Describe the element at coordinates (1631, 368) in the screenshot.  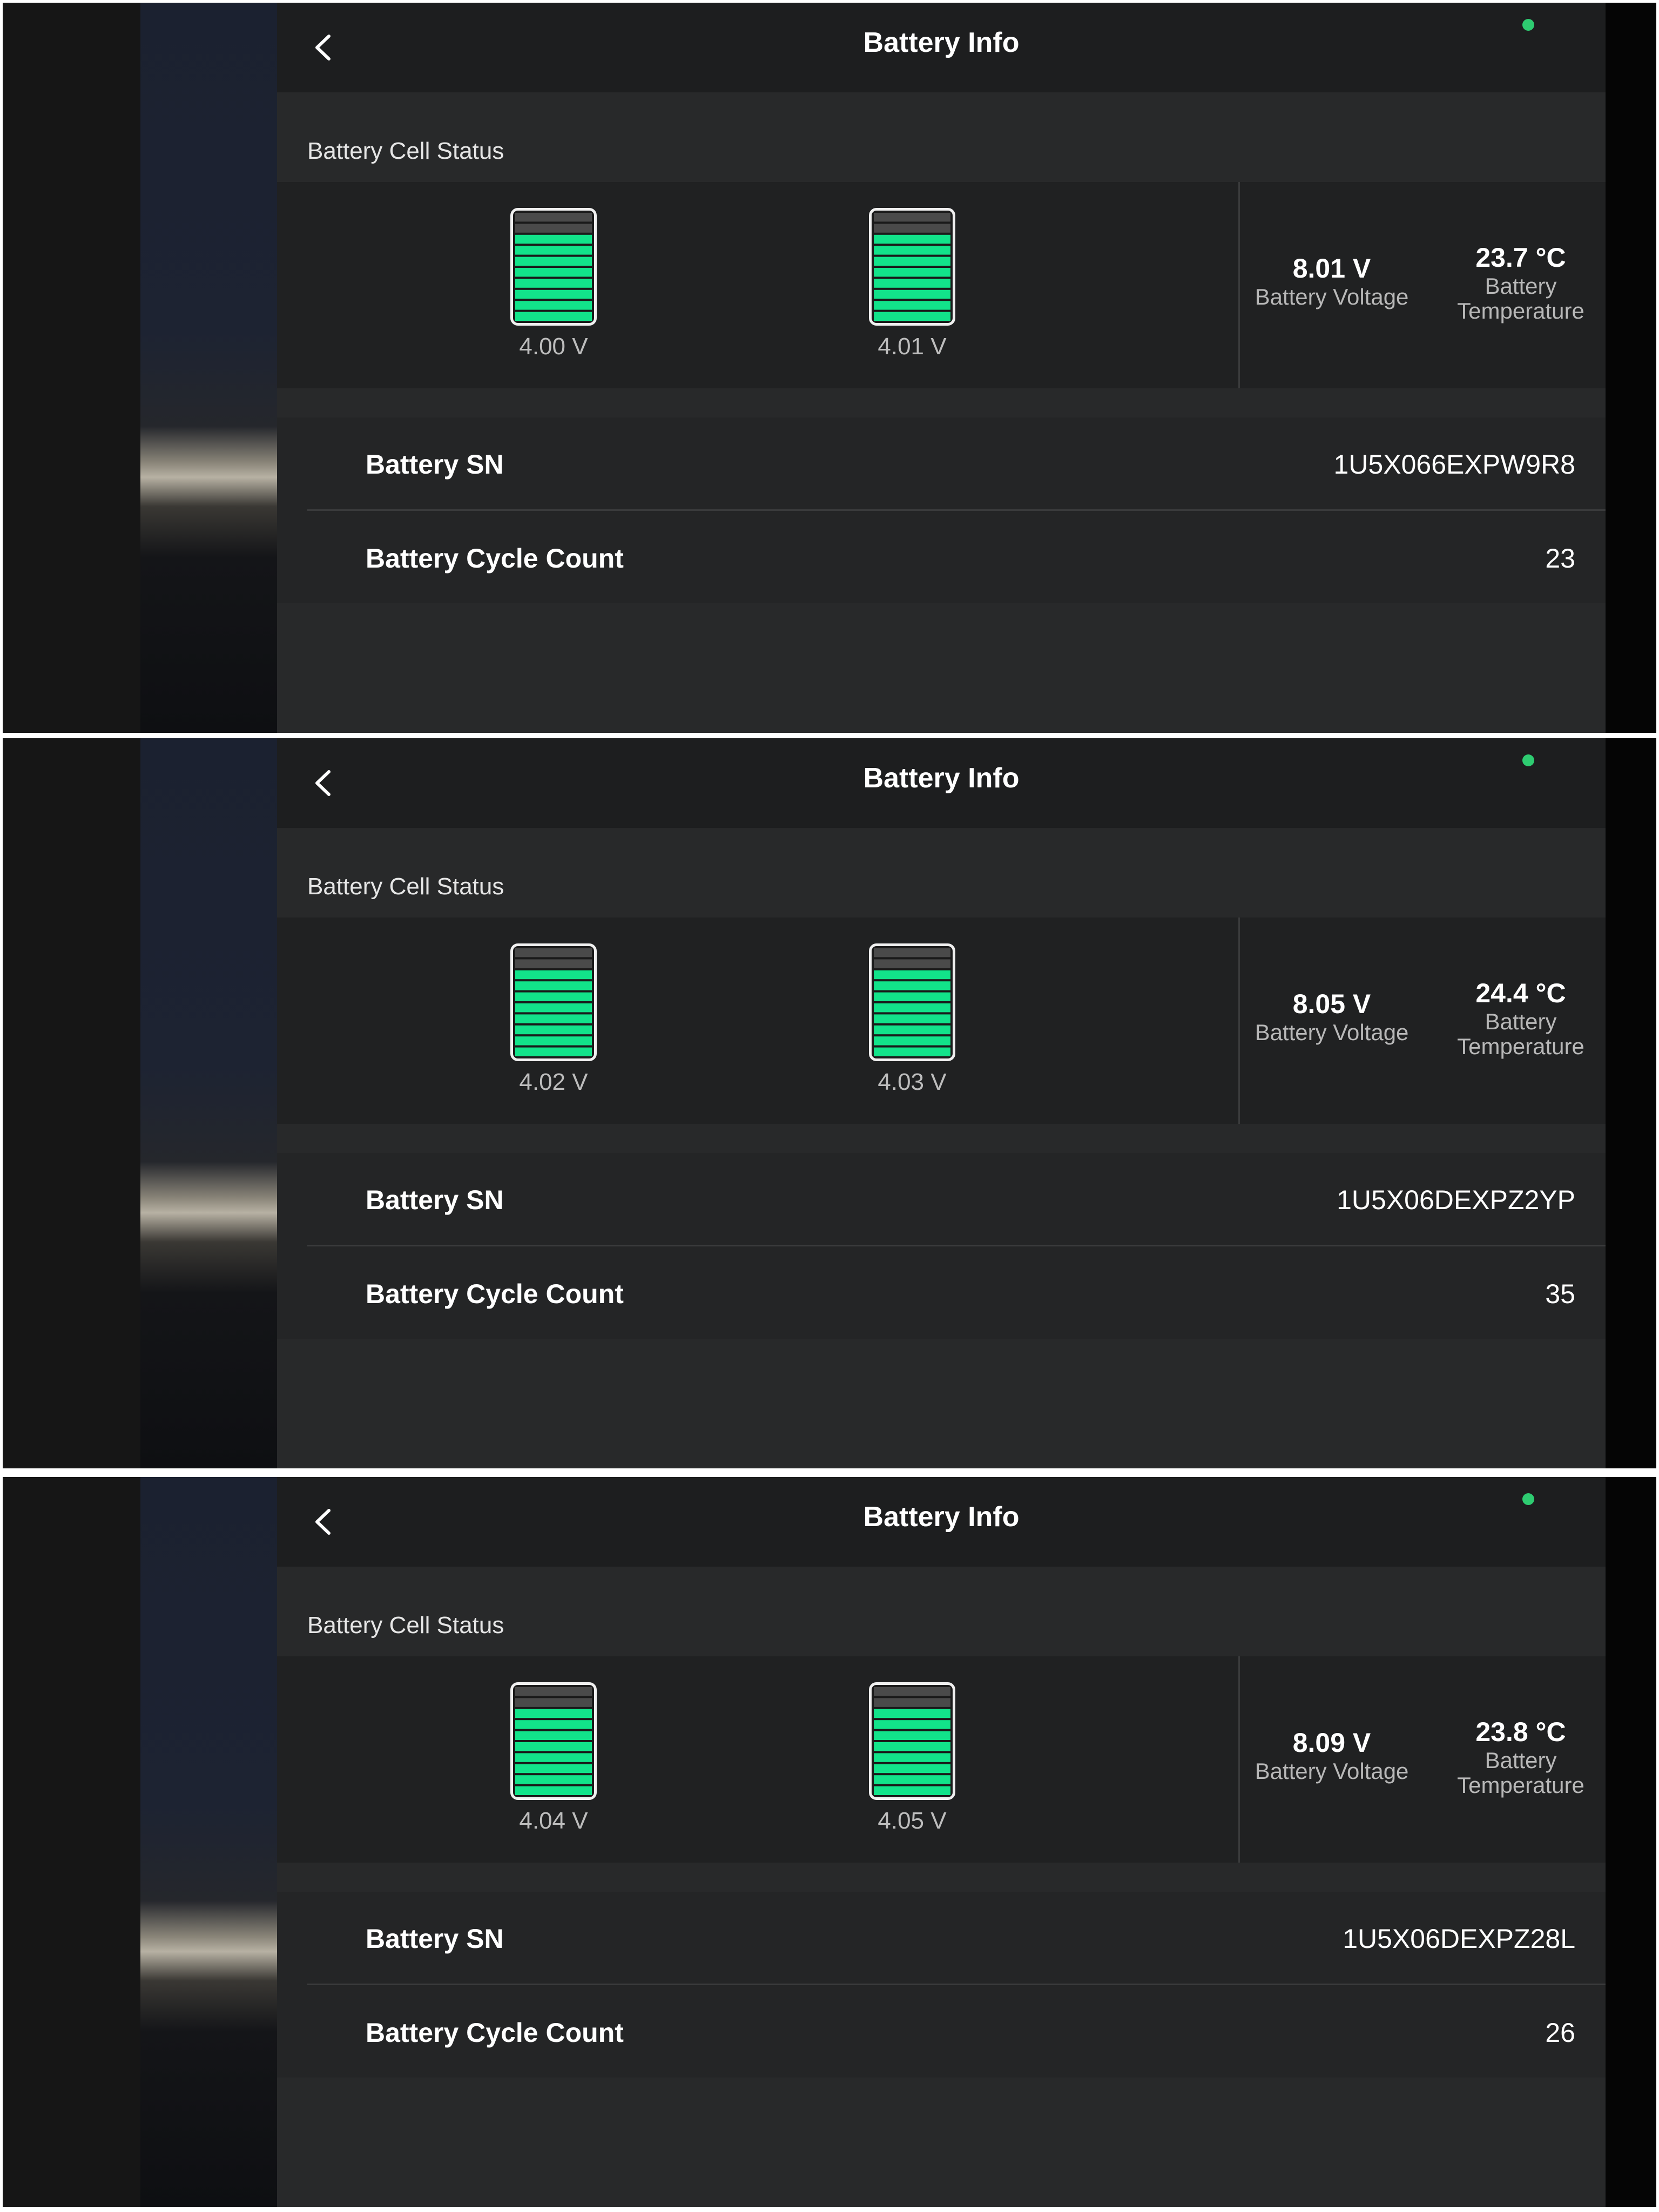
I see `screen-edge` at that location.